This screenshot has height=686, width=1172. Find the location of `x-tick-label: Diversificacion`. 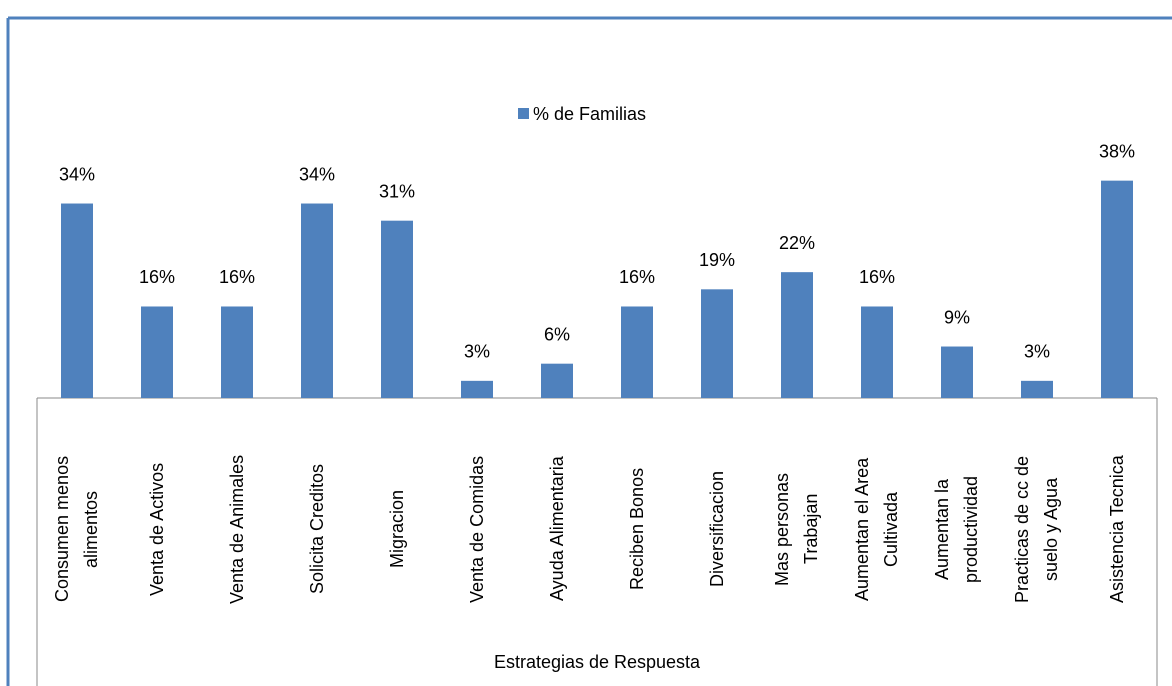

x-tick-label: Diversificacion is located at coordinates (716, 529).